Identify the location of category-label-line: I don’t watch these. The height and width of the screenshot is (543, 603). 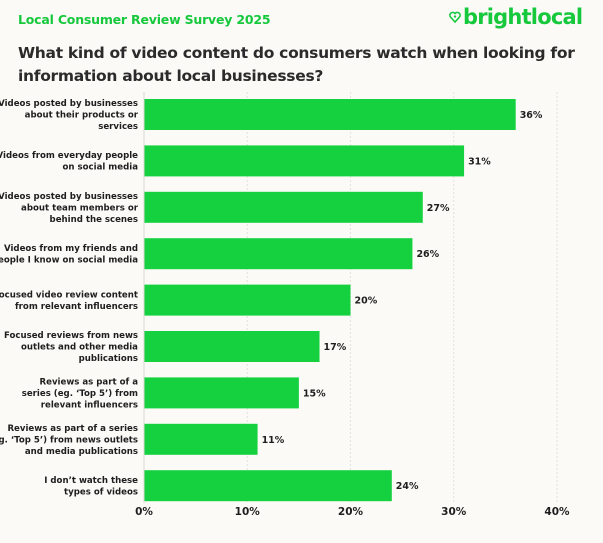
(91, 481).